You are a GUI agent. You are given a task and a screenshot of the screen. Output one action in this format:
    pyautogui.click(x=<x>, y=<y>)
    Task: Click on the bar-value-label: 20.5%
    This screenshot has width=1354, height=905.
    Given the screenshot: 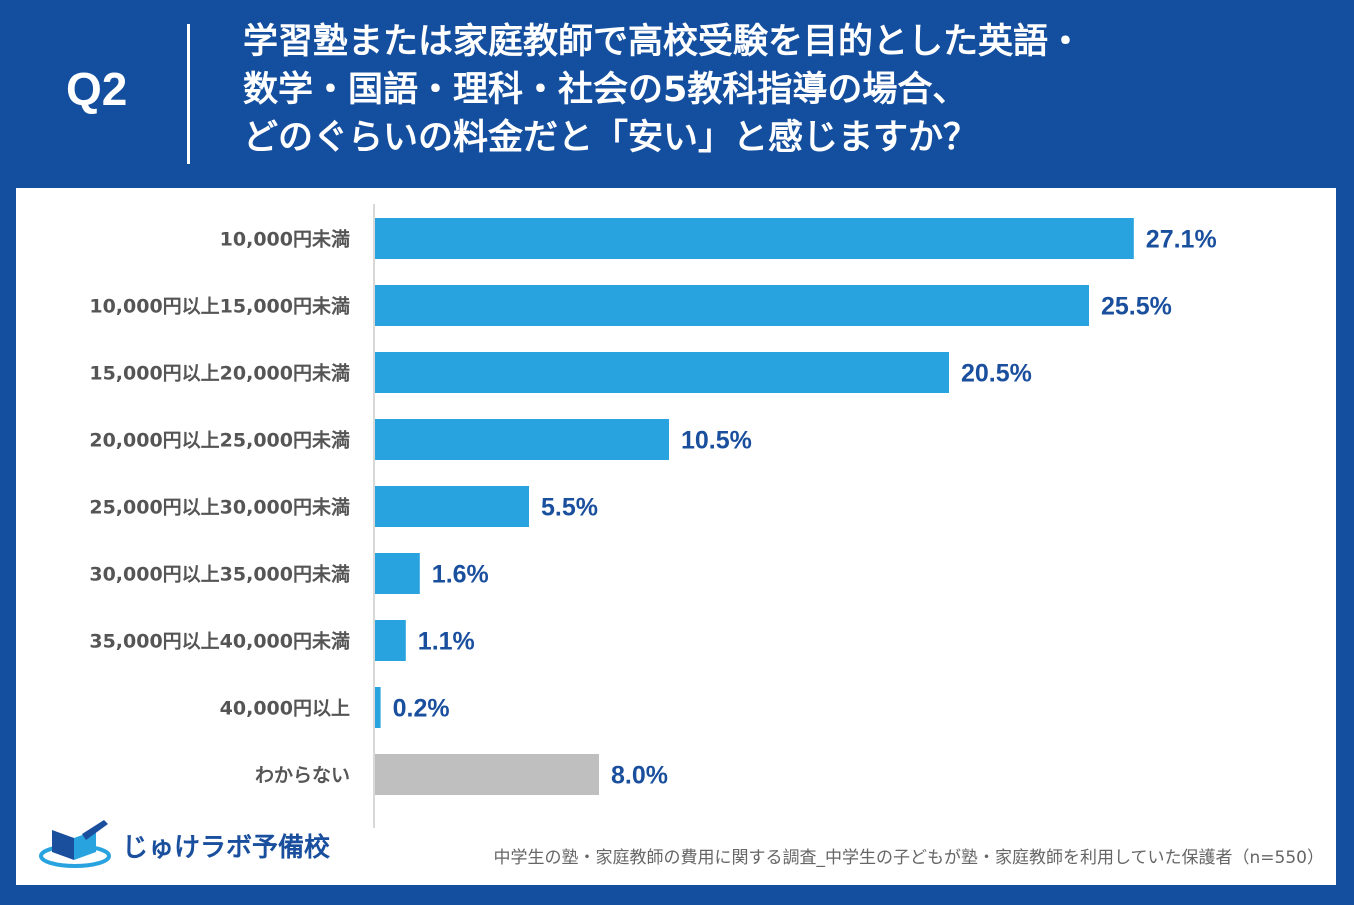 What is the action you would take?
    pyautogui.click(x=996, y=374)
    